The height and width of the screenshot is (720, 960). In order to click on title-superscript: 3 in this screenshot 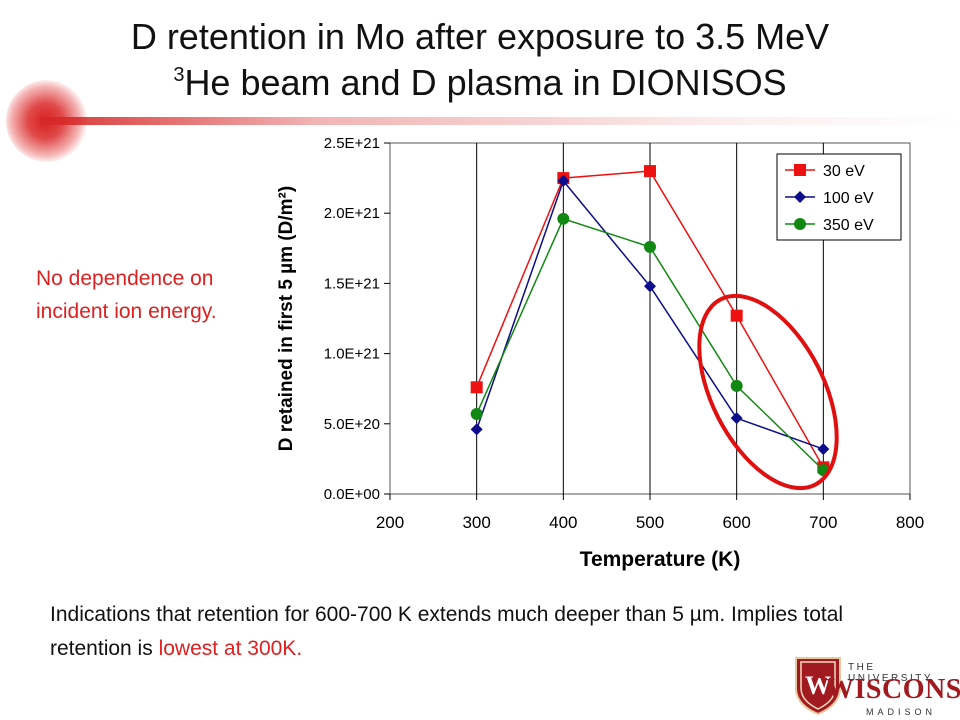, I will do `click(179, 75)`.